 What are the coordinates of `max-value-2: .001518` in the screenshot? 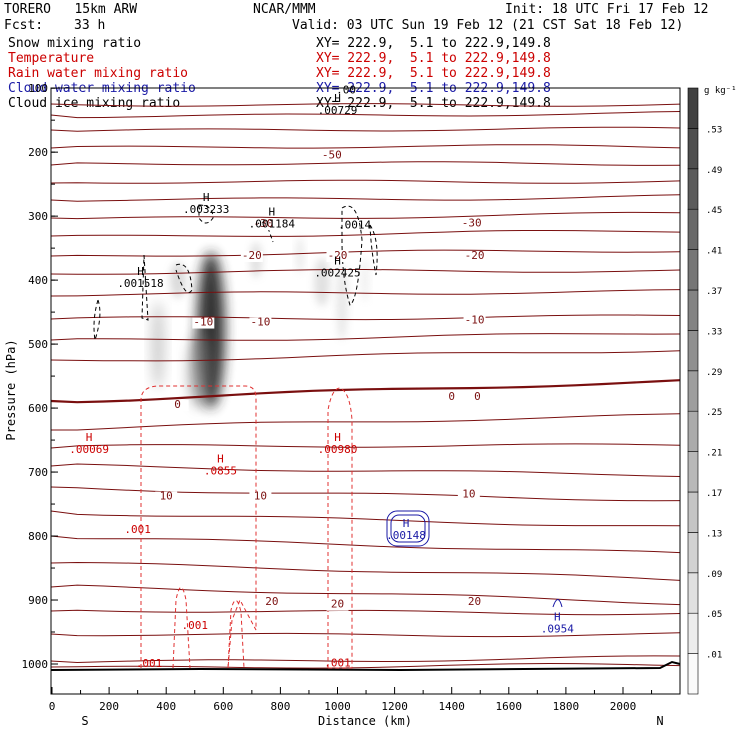 It's located at (140, 283).